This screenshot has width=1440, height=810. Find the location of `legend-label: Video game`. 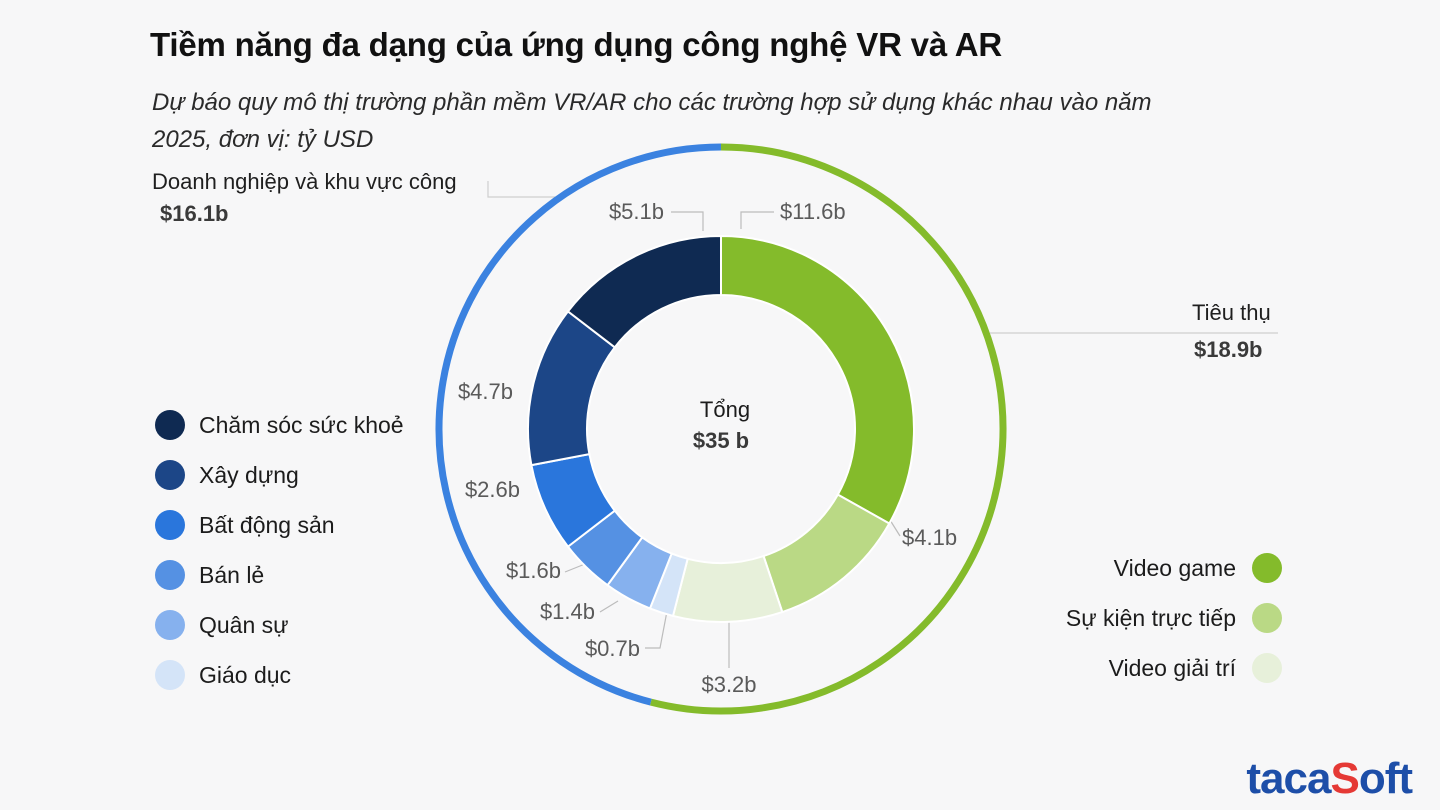

legend-label: Video game is located at coordinates (1174, 567).